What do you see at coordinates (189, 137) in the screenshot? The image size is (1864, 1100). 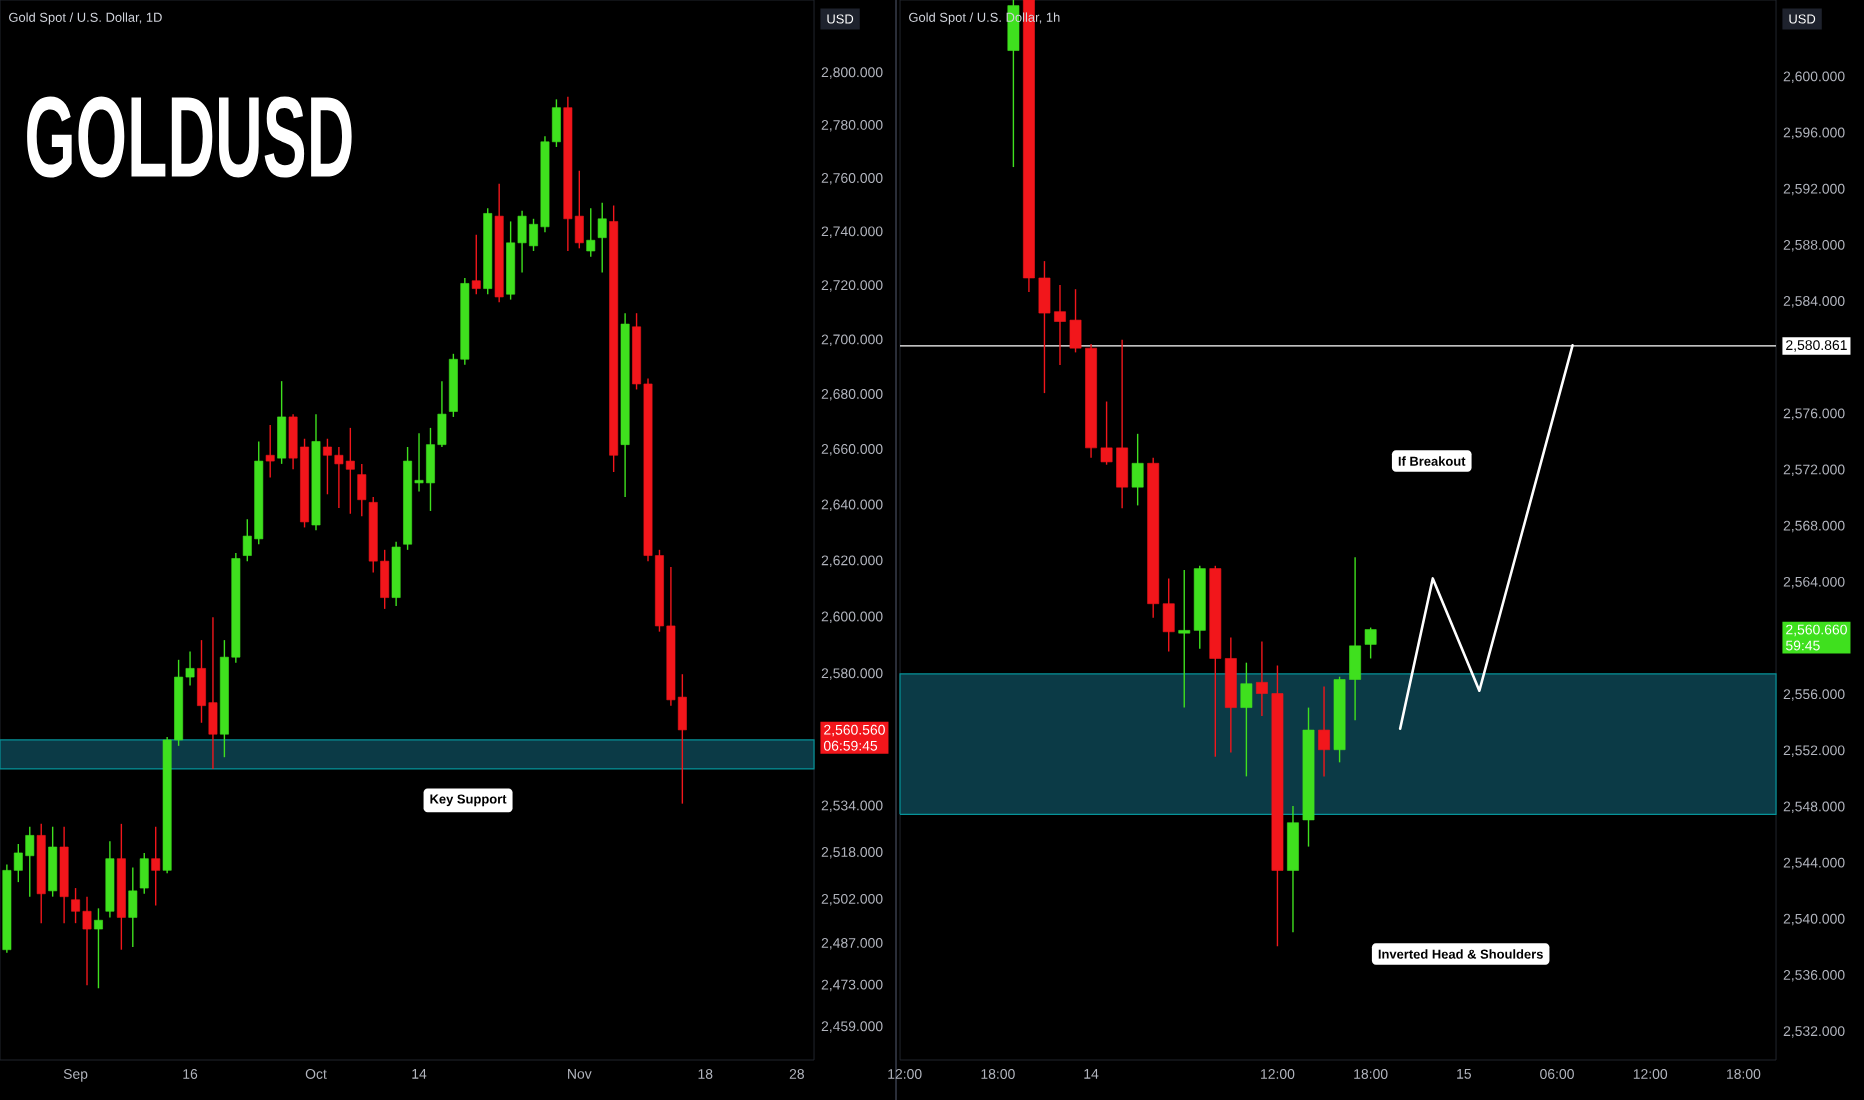 I see `text: GOLDUSD` at bounding box center [189, 137].